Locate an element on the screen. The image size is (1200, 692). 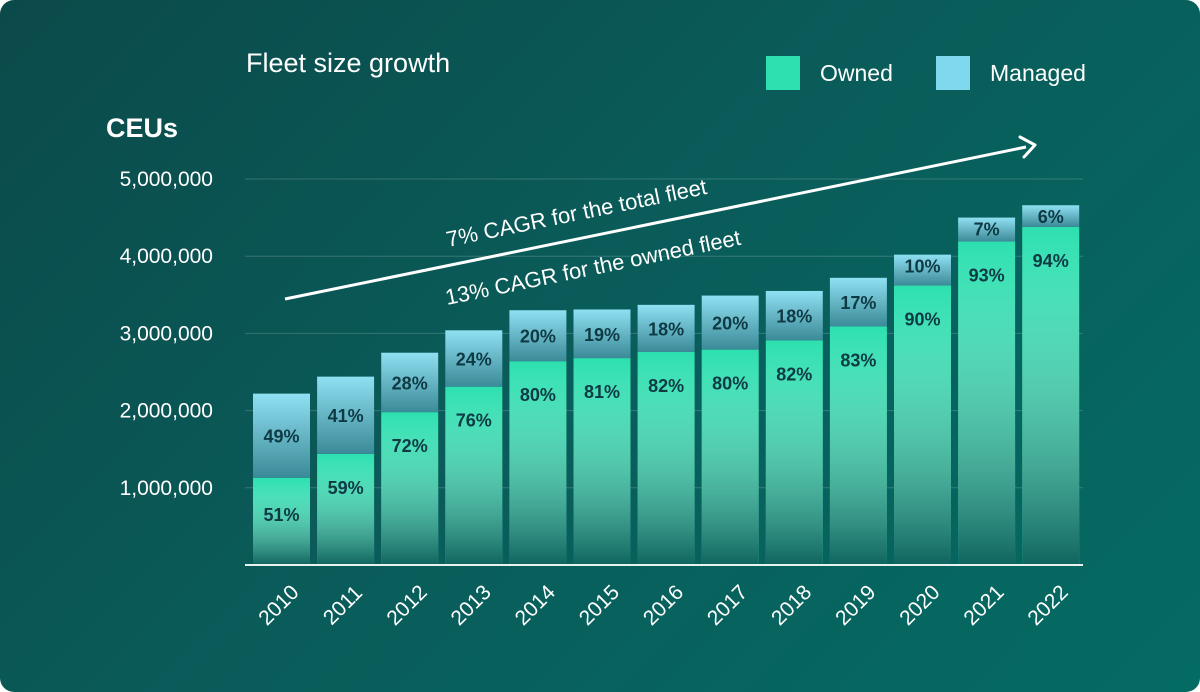
bar-label-owned-2021: 93% is located at coordinates (987, 276).